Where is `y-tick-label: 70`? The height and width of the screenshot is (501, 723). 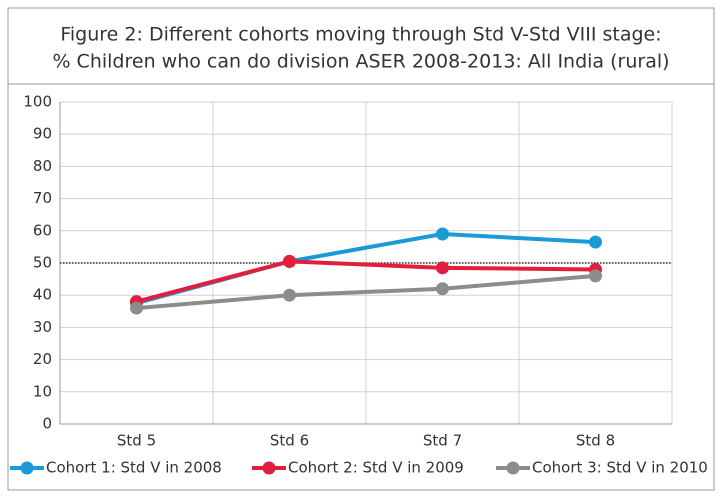 y-tick-label: 70 is located at coordinates (42, 198).